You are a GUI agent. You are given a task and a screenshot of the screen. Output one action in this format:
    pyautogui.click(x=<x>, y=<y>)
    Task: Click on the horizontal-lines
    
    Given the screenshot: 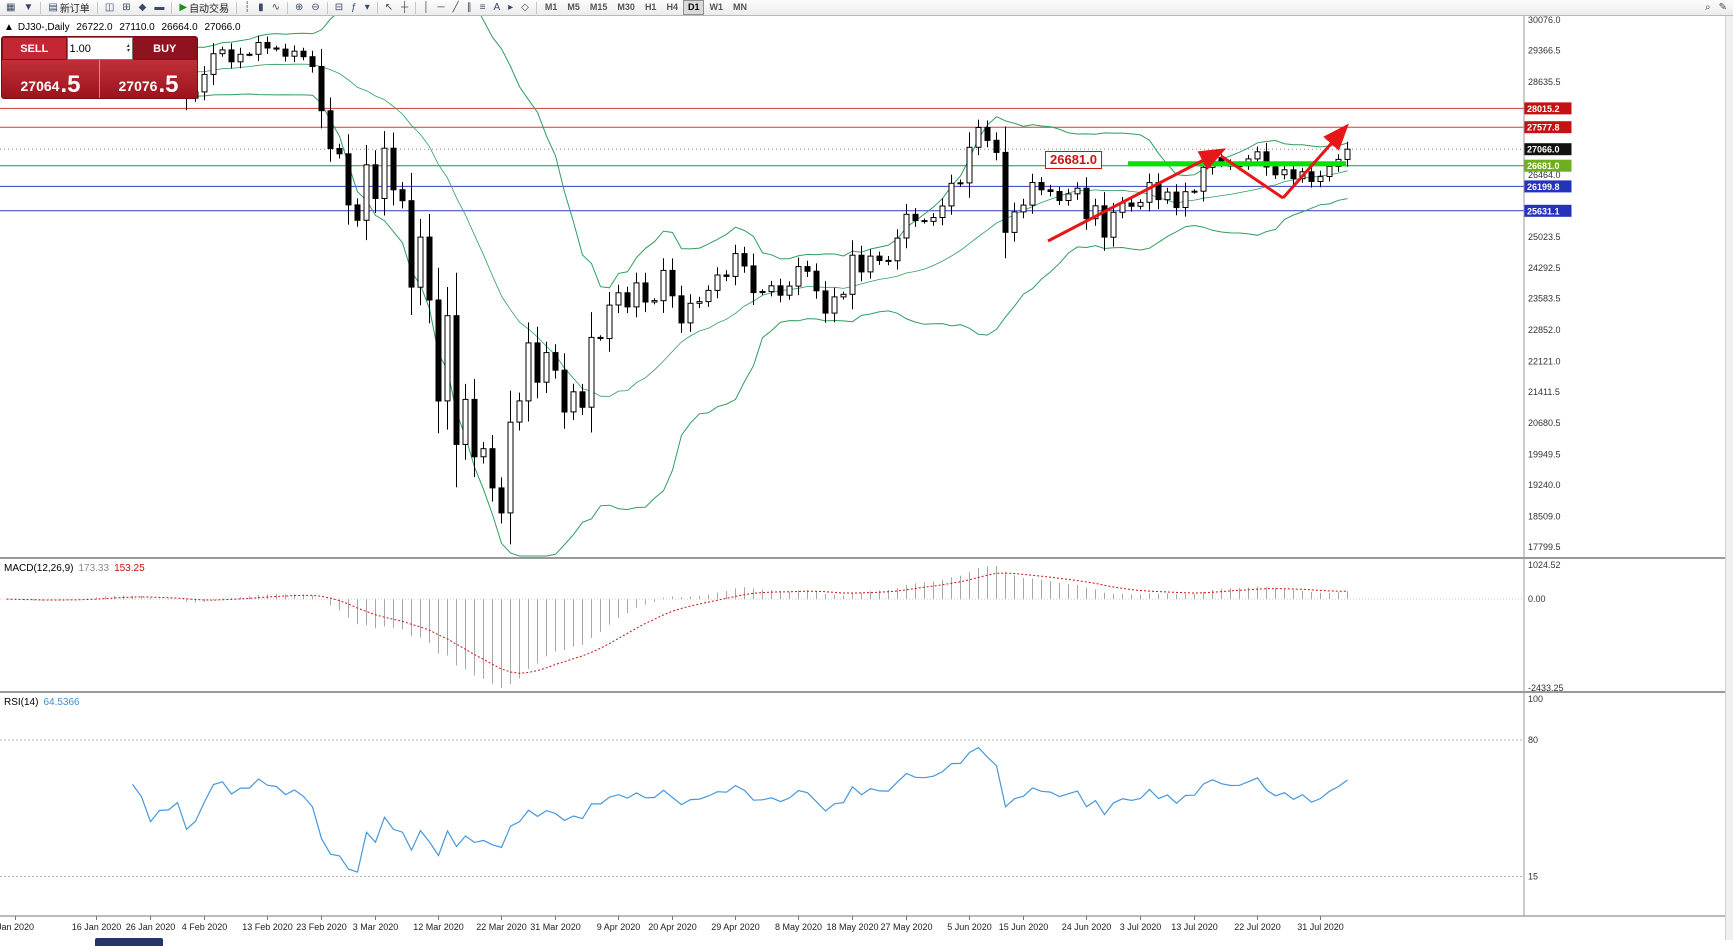 What is the action you would take?
    pyautogui.click(x=762, y=159)
    